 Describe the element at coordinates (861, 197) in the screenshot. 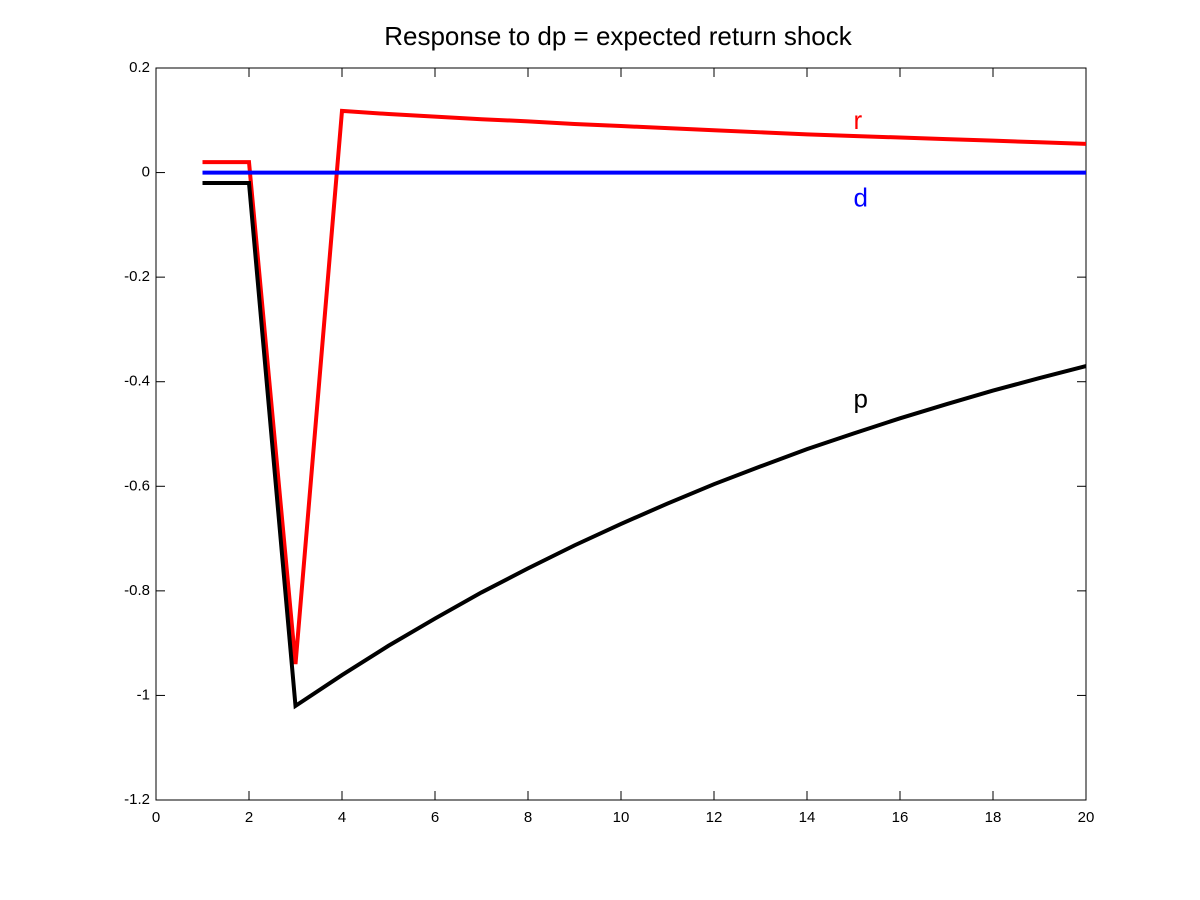

I see `series-label: d` at that location.